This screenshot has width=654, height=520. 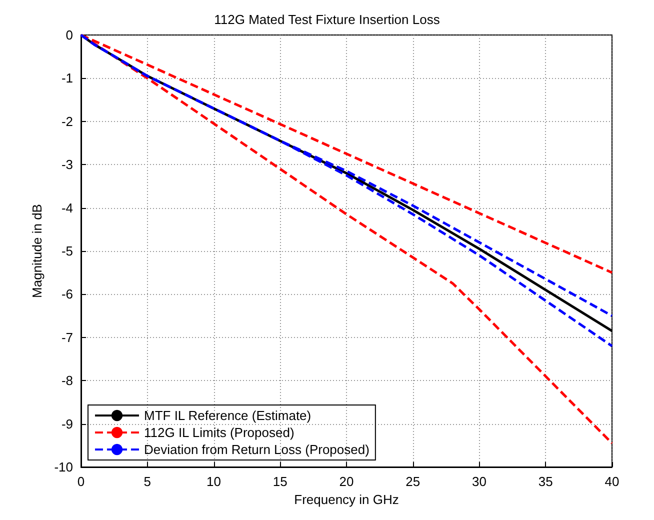 I want to click on y-tick-label: -6, so click(x=67, y=294).